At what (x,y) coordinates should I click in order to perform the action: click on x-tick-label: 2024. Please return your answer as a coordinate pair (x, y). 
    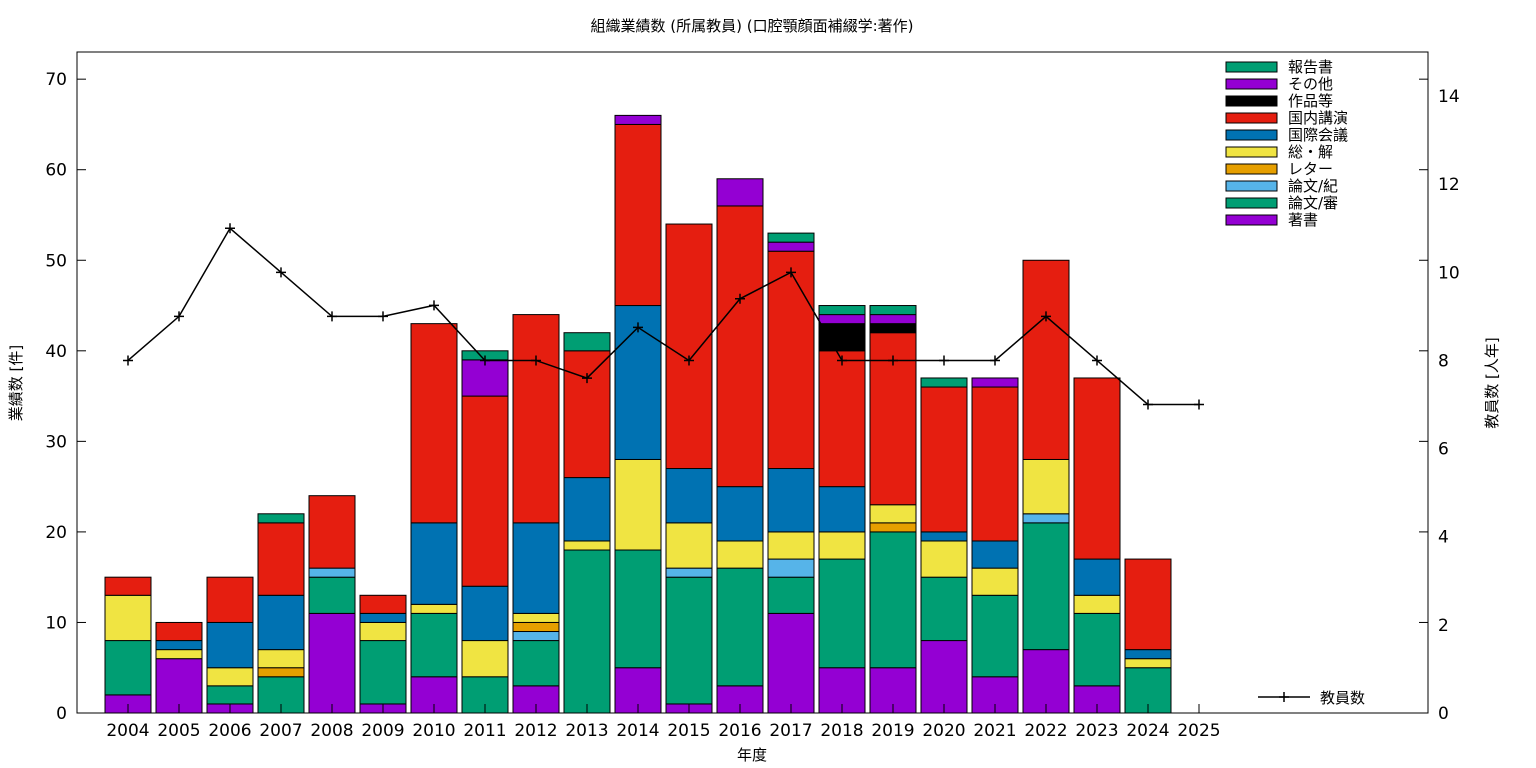
    Looking at the image, I should click on (1147, 731).